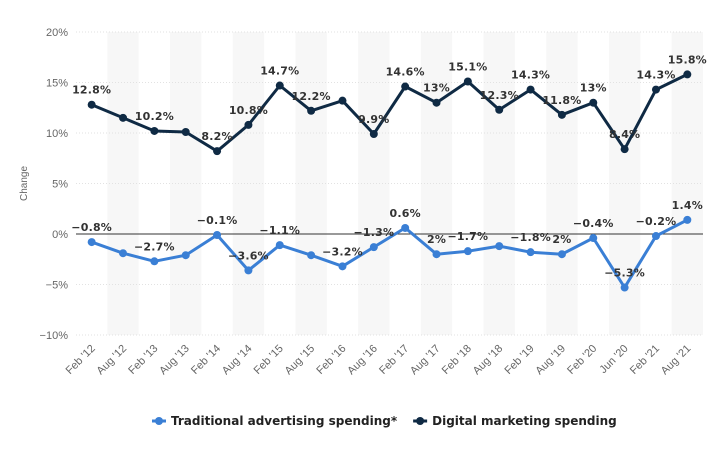 Image resolution: width=717 pixels, height=463 pixels. What do you see at coordinates (60, 185) in the screenshot?
I see `y-tick-label: 5%` at bounding box center [60, 185].